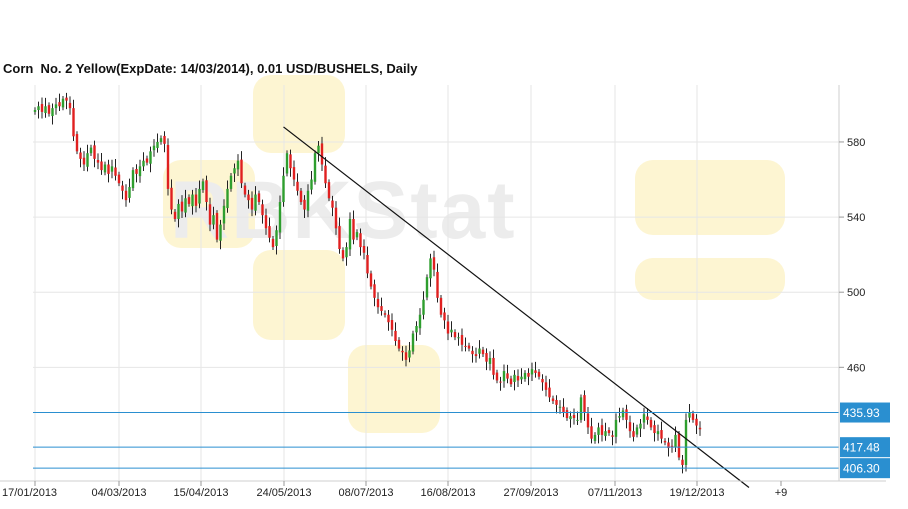  What do you see at coordinates (447, 493) in the screenshot?
I see `x-tick-label: 16/08/2013` at bounding box center [447, 493].